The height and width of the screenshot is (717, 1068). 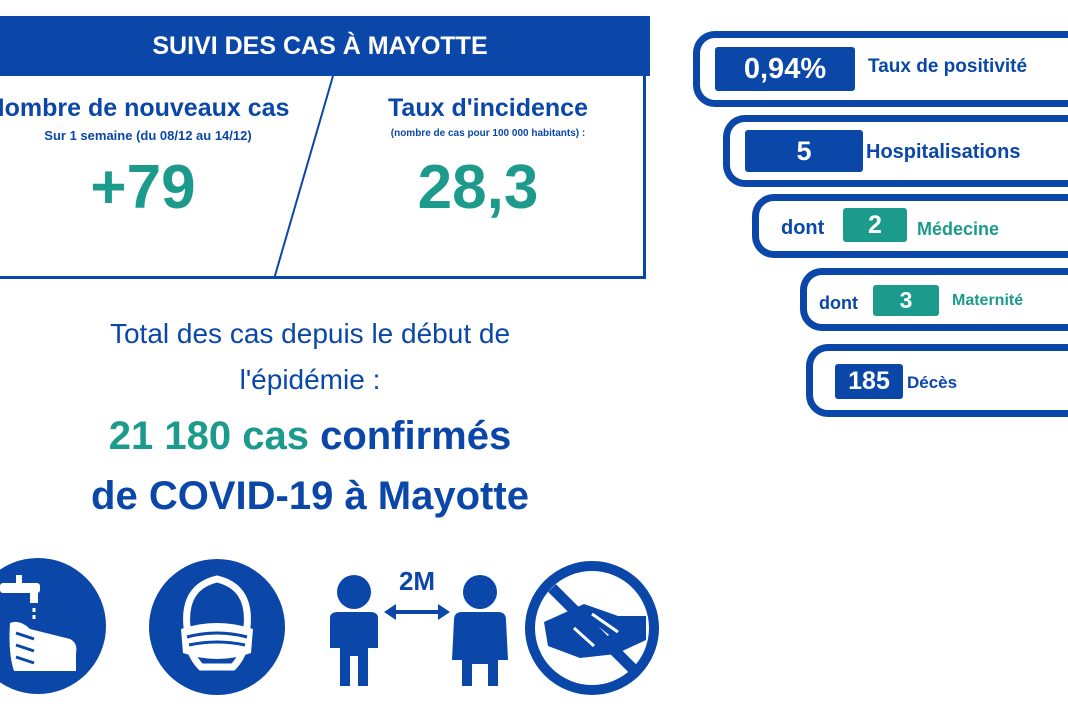 What do you see at coordinates (310, 496) in the screenshot?
I see `total-line-4: de COVID-19 à Mayotte` at bounding box center [310, 496].